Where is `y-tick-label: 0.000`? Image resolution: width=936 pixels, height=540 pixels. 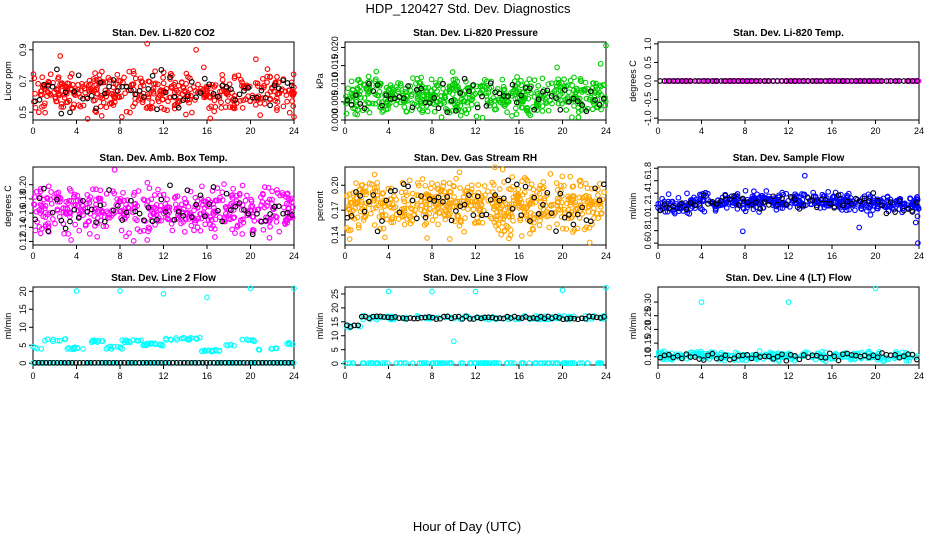
y-tick-label: 0.000 is located at coordinates (335, 120).